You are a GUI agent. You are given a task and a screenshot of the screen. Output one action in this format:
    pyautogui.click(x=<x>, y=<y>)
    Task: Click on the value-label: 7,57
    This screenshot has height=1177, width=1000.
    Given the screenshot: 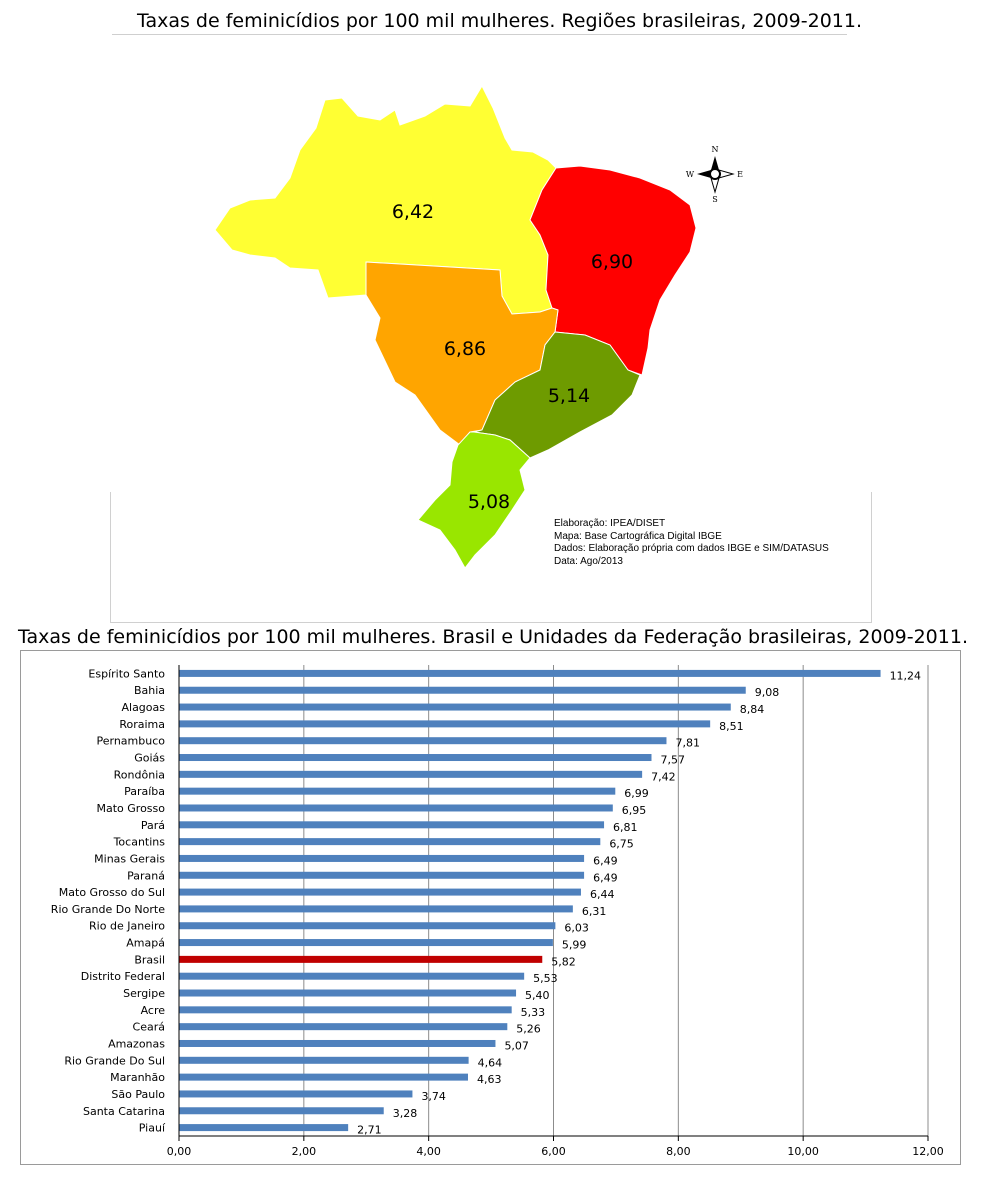 What is the action you would take?
    pyautogui.click(x=672, y=760)
    